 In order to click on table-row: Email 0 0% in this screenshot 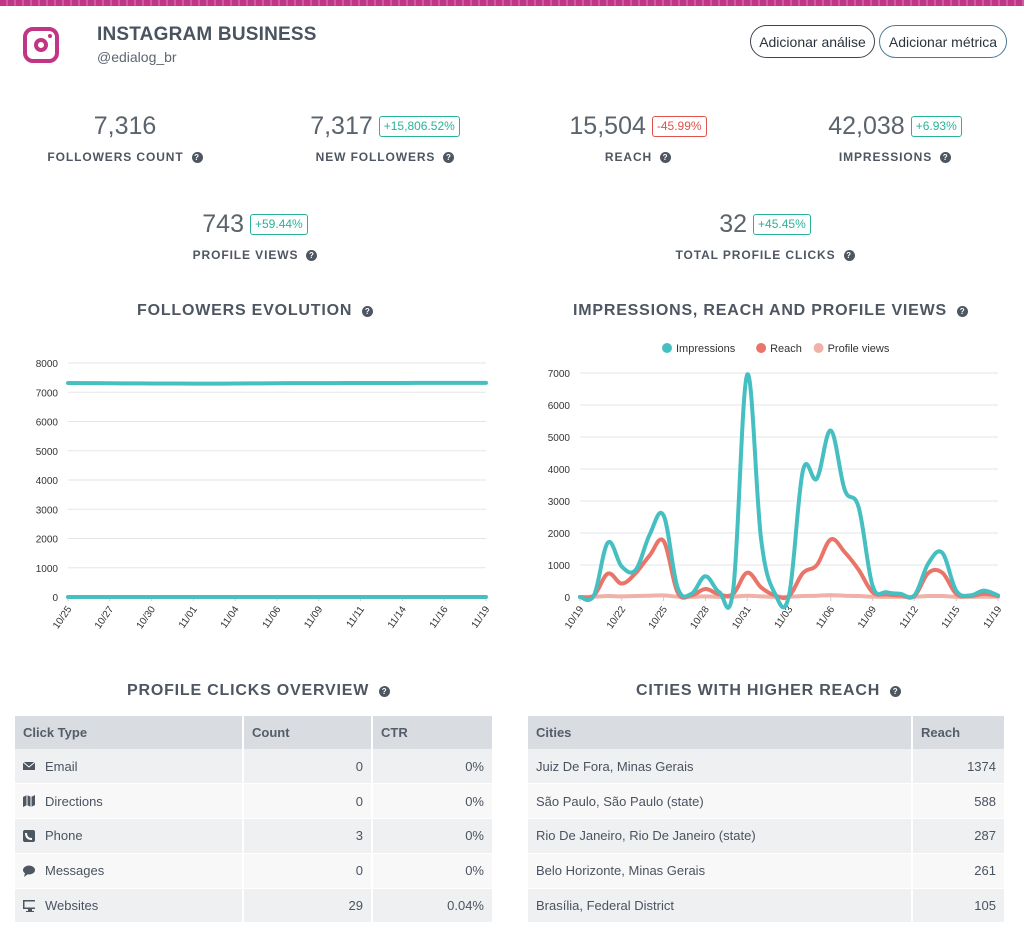, I will do `click(254, 767)`.